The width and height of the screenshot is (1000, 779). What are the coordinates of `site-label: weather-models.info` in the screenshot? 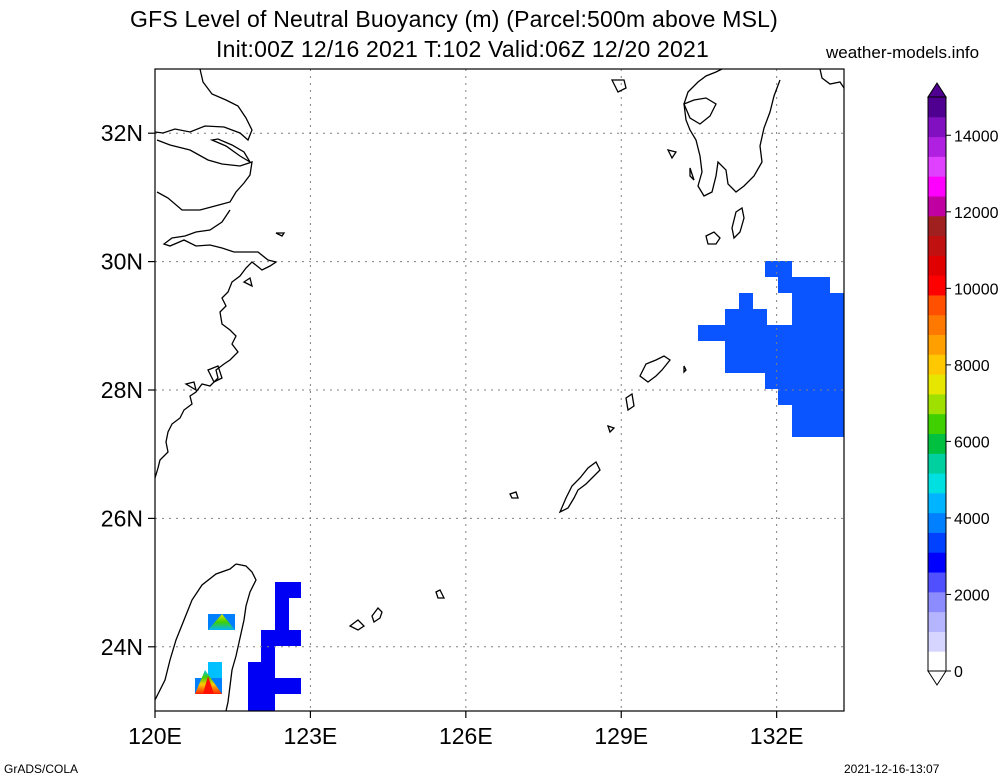 It's located at (903, 52).